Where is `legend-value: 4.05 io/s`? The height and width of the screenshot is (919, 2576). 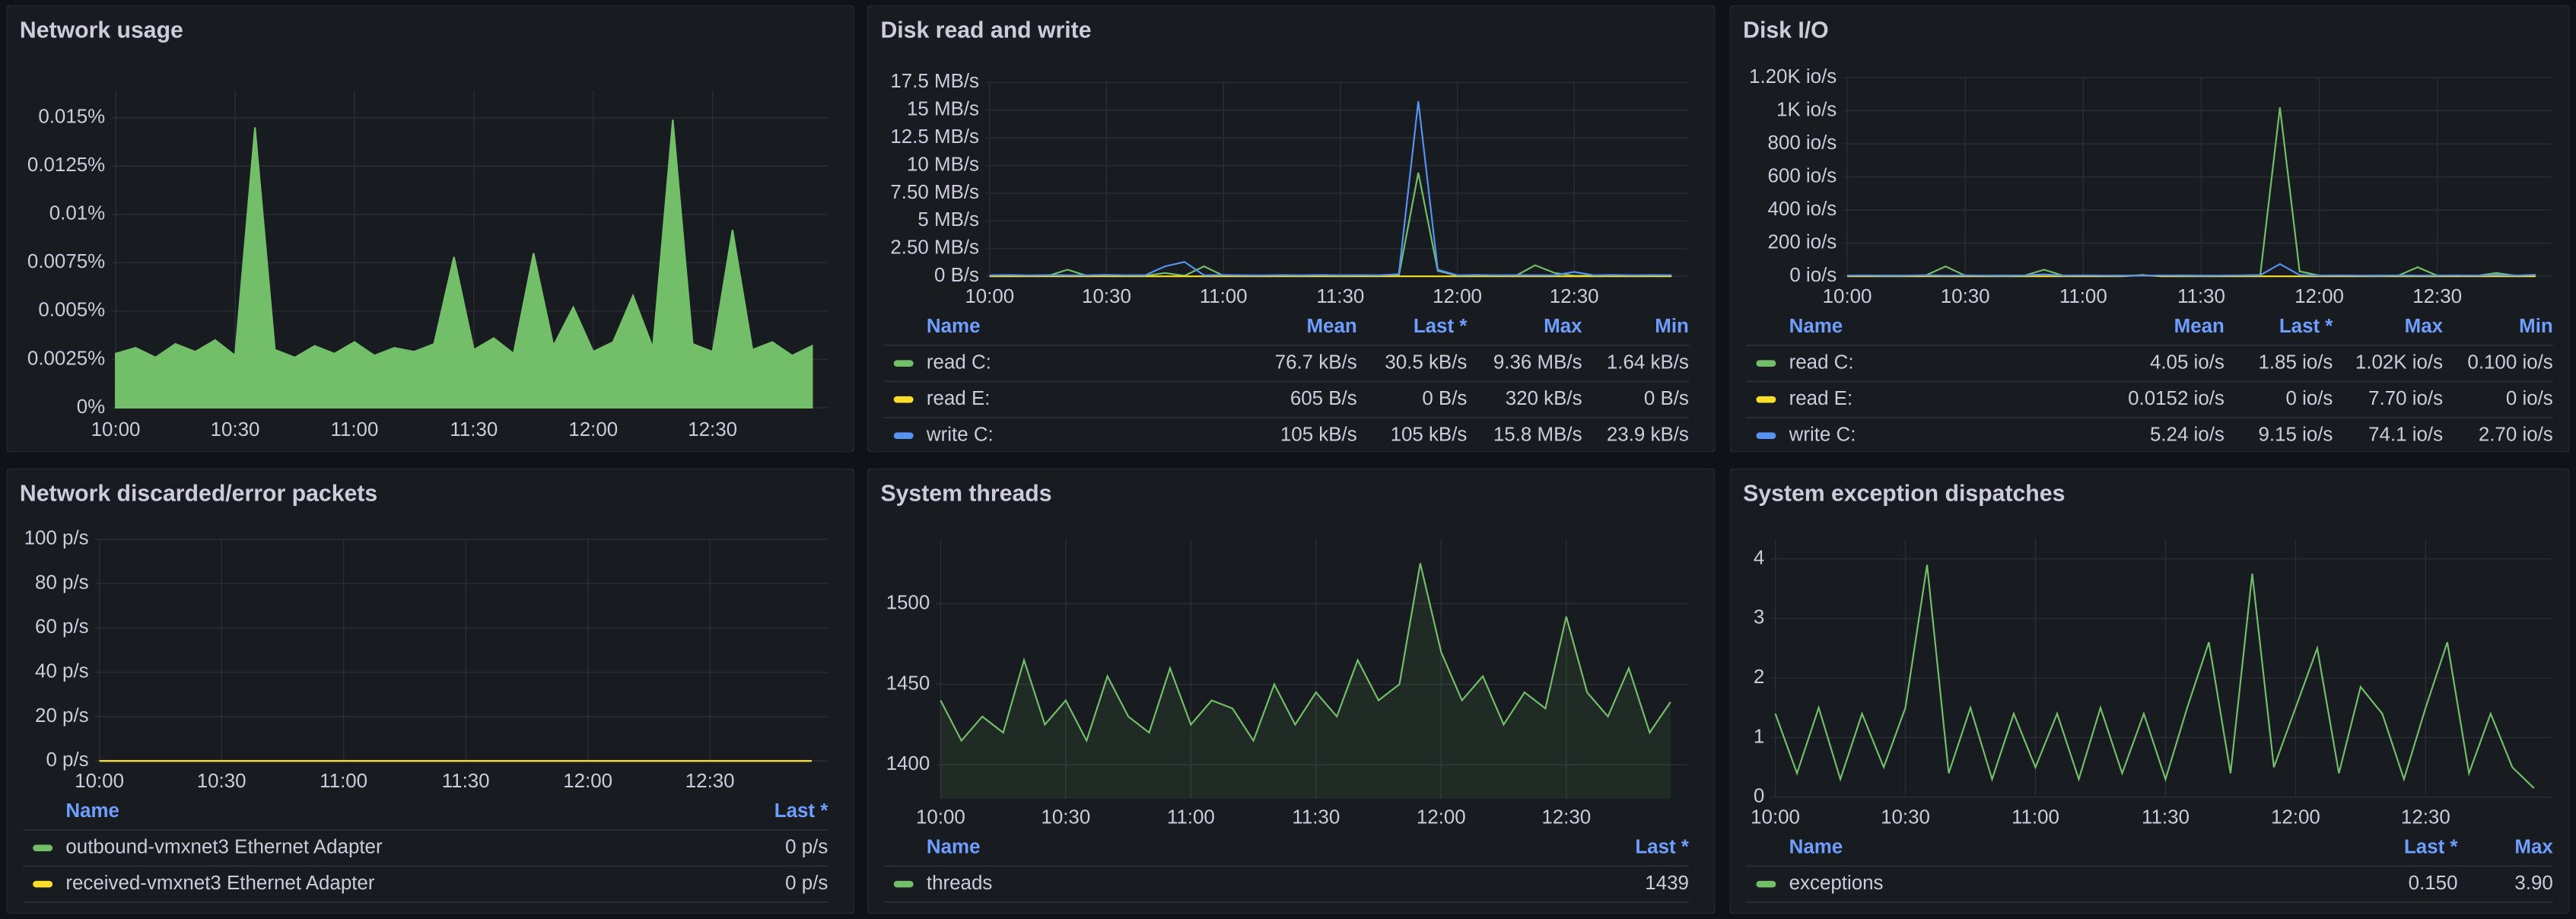
legend-value: 4.05 io/s is located at coordinates (2187, 363).